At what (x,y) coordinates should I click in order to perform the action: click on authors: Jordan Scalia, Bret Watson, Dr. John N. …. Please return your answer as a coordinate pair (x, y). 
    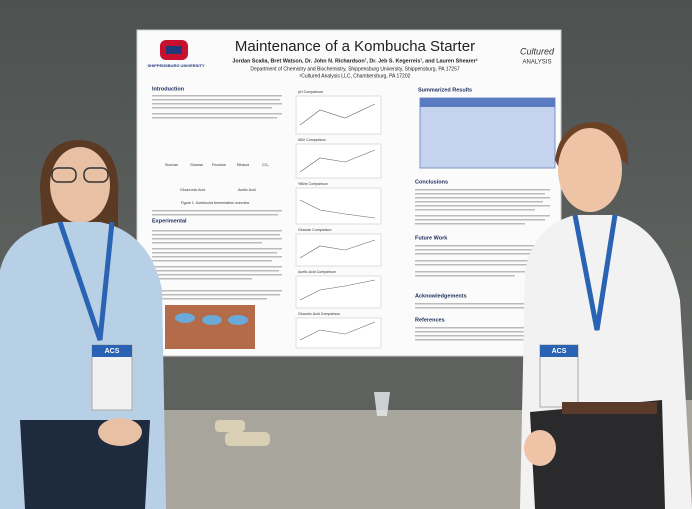
    Looking at the image, I should click on (354, 61).